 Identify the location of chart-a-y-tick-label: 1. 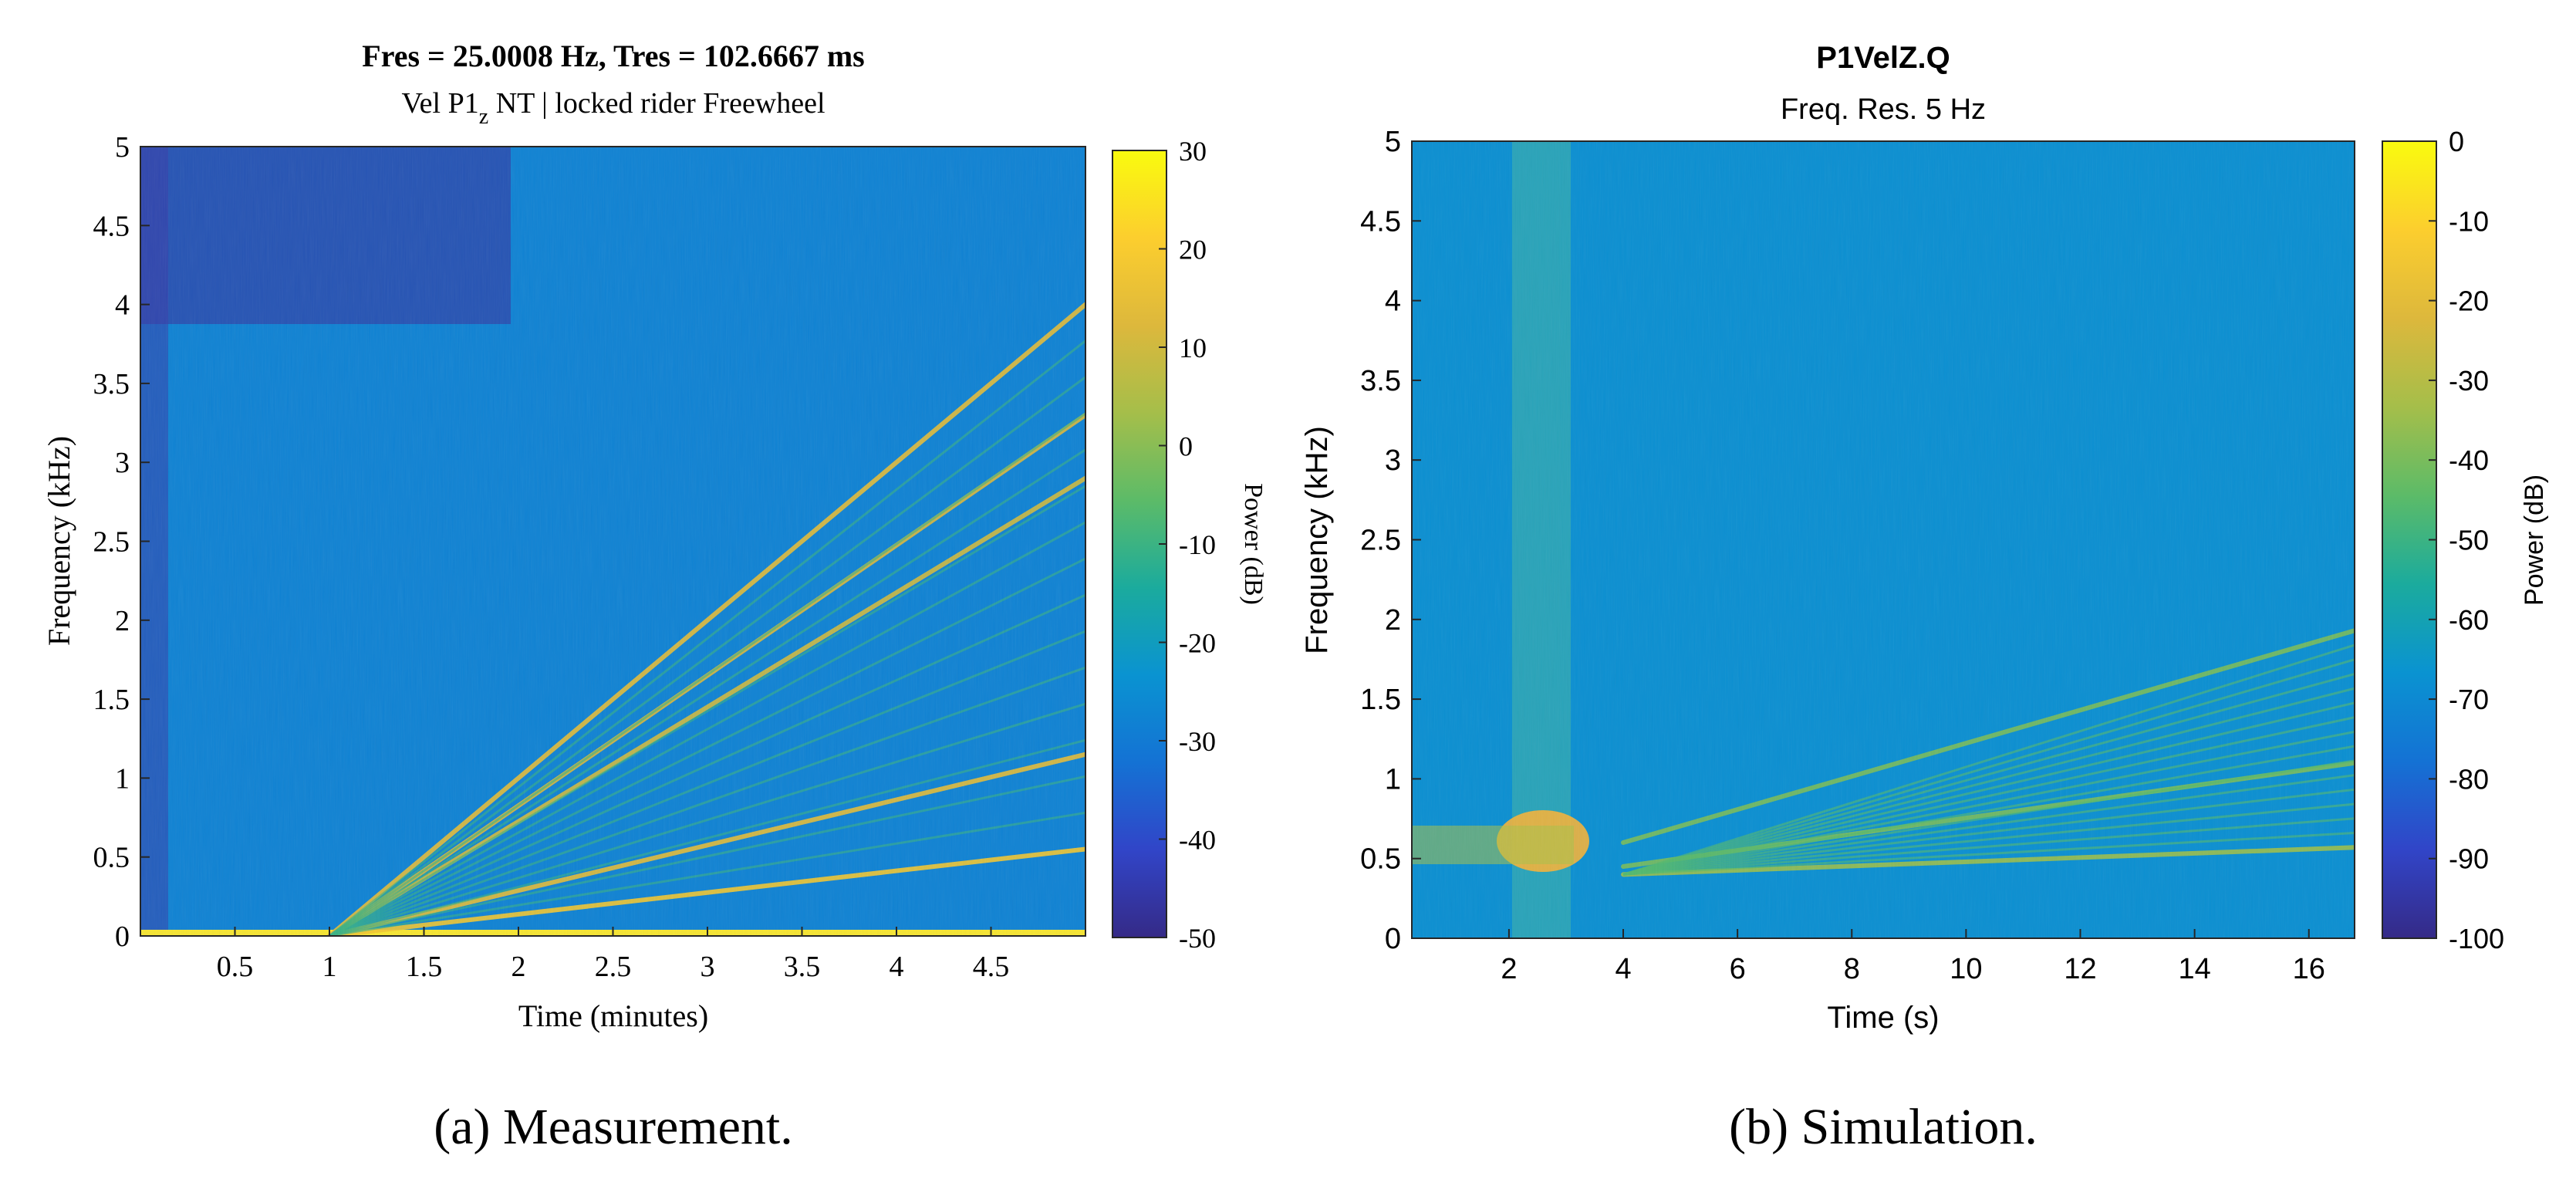
(122, 778).